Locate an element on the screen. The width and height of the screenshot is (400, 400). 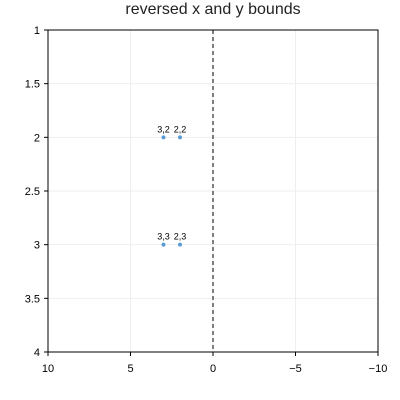
x-axis-ticks: 10 5 0 −5 −10 is located at coordinates (214, 363).